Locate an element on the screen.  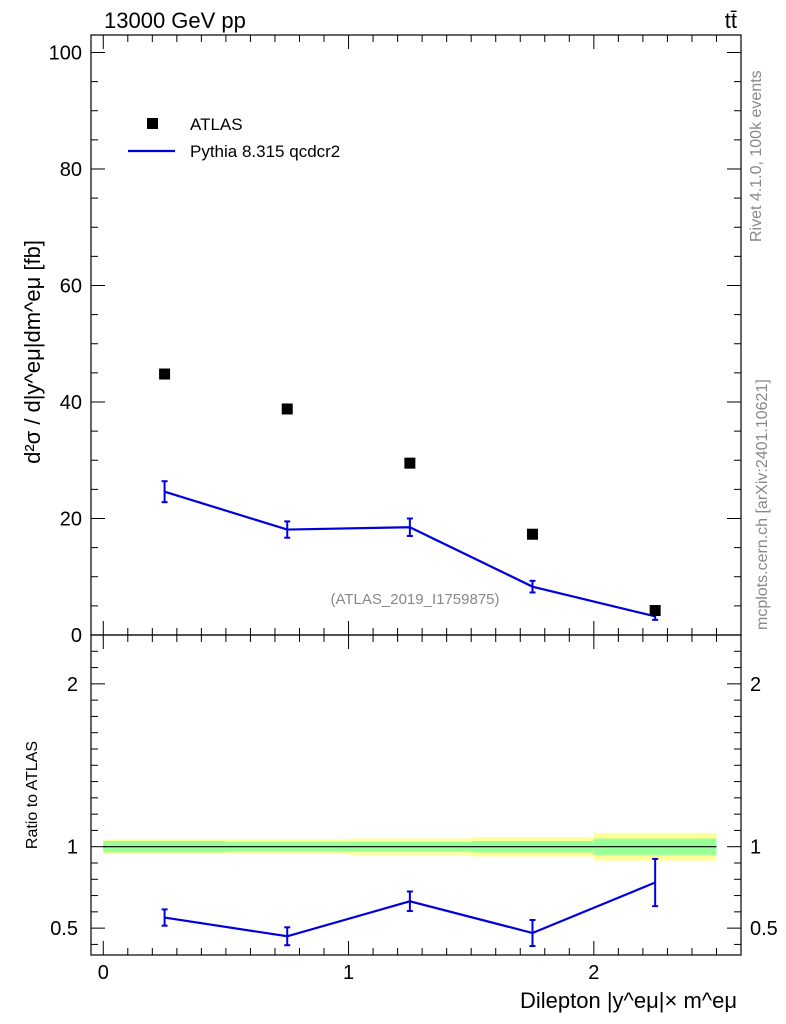
ratio-y-axis-label: Ratio to ATLAS is located at coordinates (32, 795).